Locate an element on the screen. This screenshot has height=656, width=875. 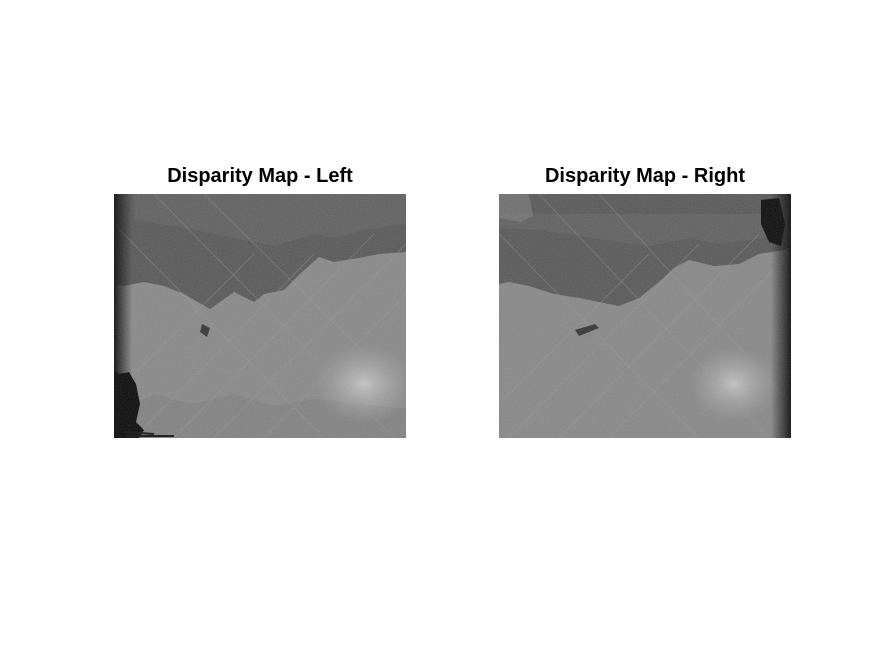
left-panel-title: Disparity Map - Left is located at coordinates (260, 176).